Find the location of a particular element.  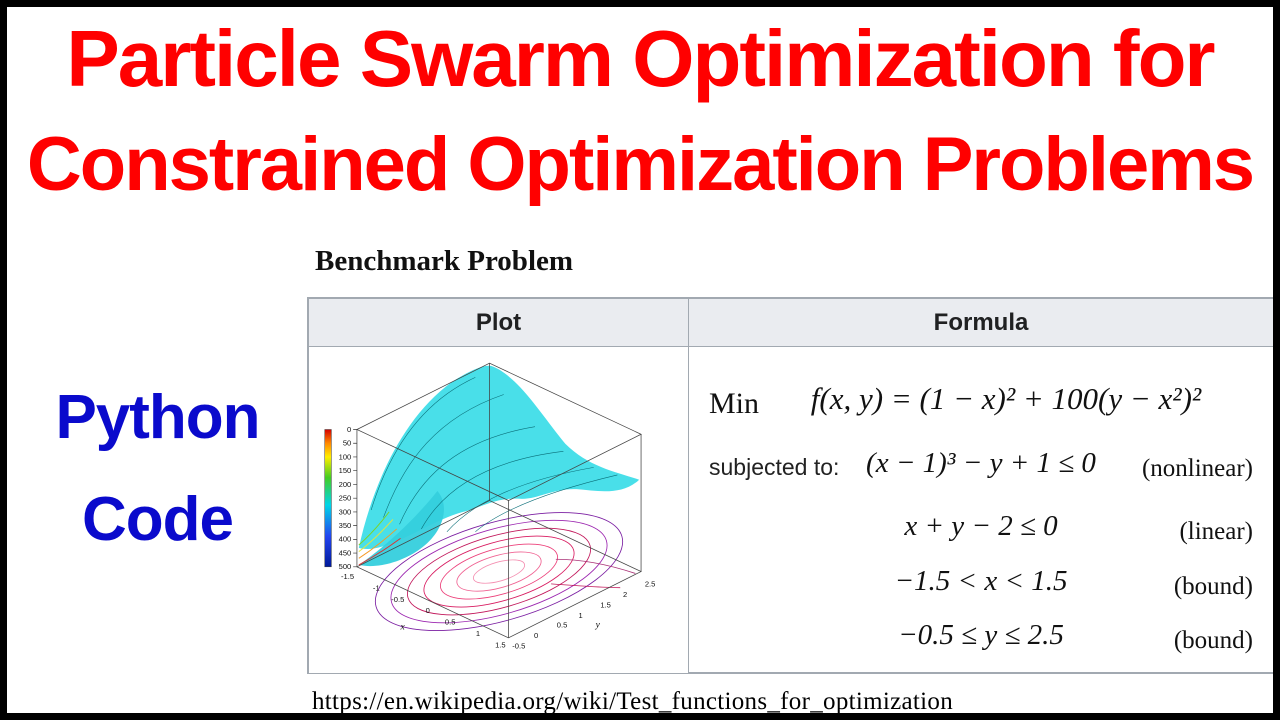

column-header-formula: Formula is located at coordinates (981, 322).